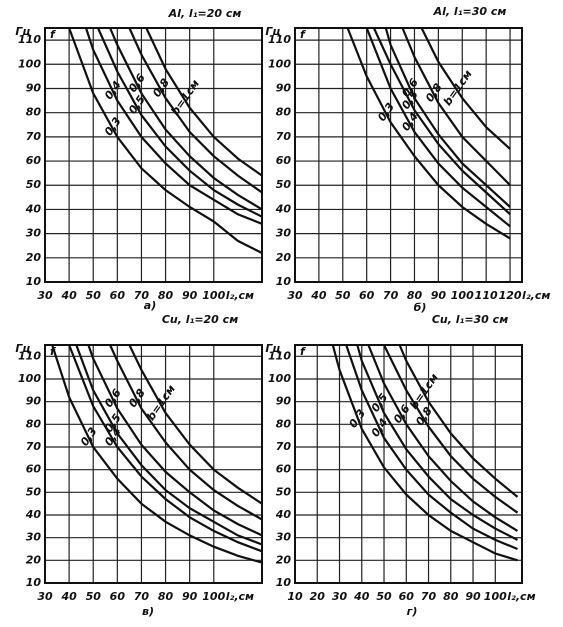 The width and height of the screenshot is (563, 627). What do you see at coordinates (279, 355) in the screenshot?
I see `y-tick-label: 110` at bounding box center [279, 355].